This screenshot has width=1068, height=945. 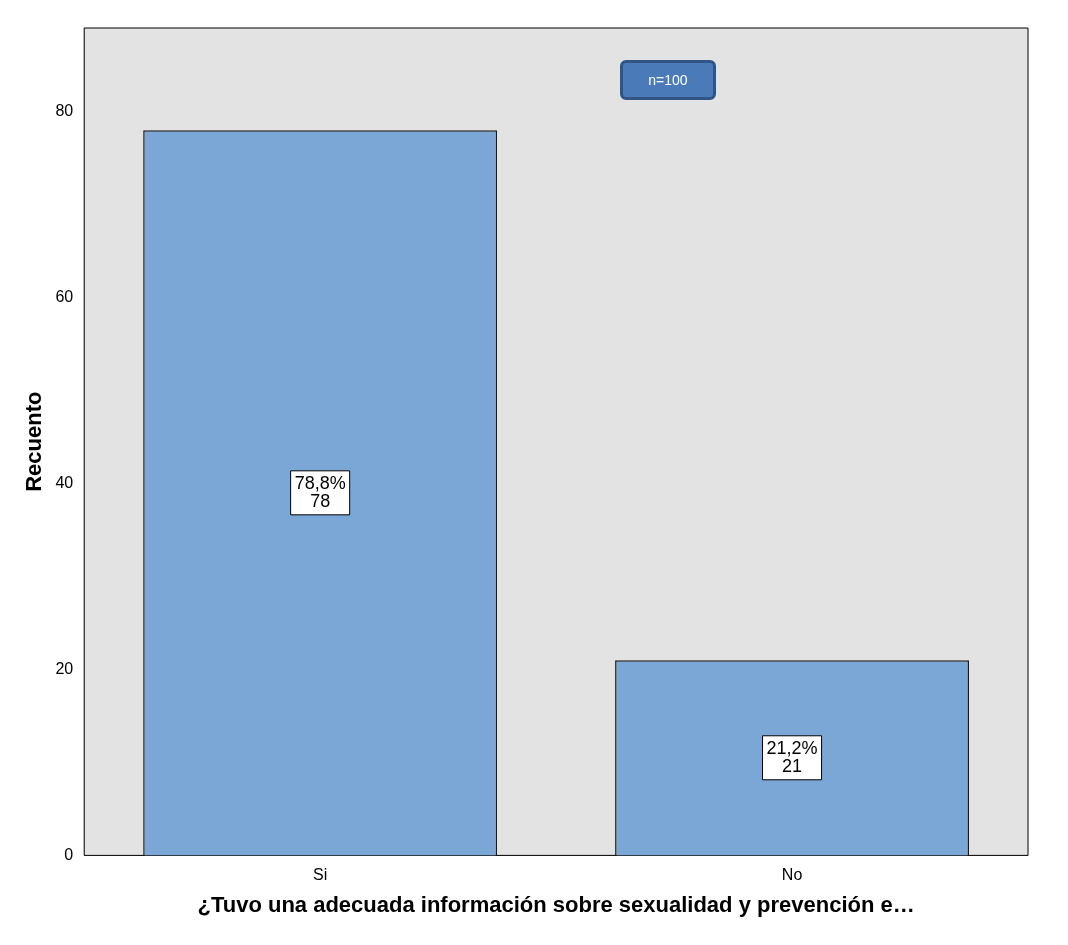 What do you see at coordinates (64, 668) in the screenshot?
I see `y-tick-label: 20` at bounding box center [64, 668].